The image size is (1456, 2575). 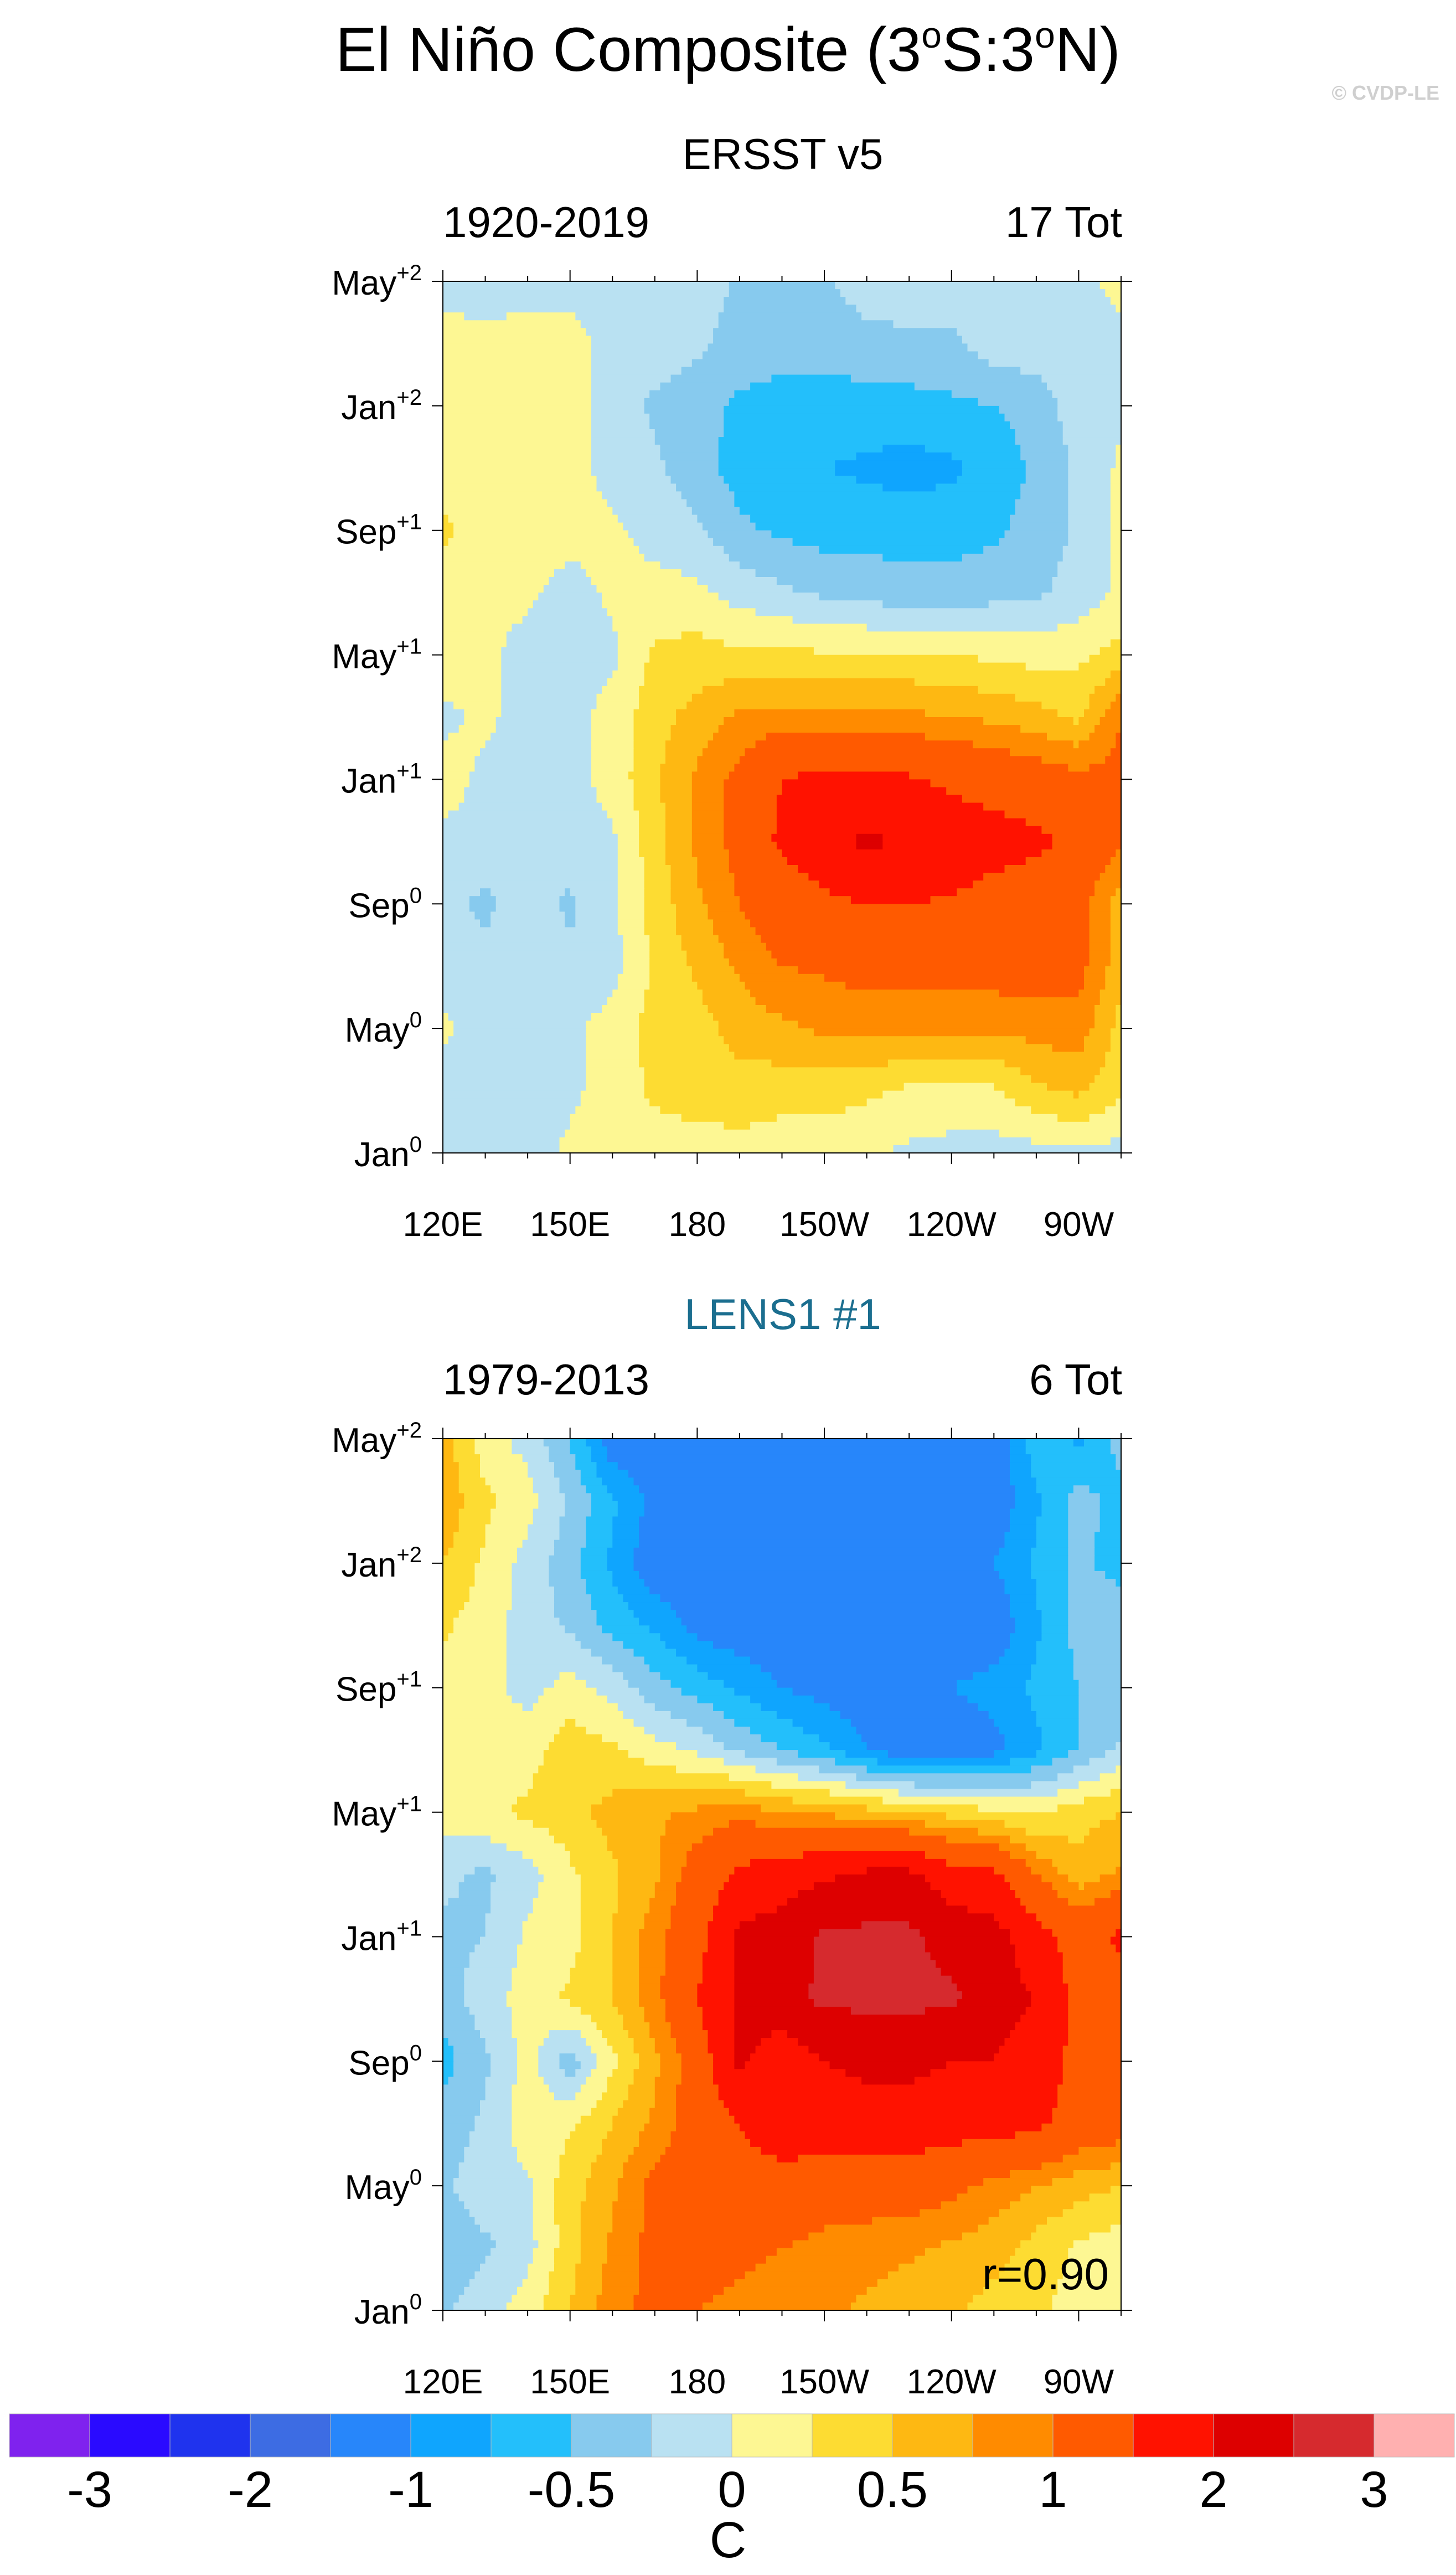 I want to click on y-tick-month: Sep, so click(x=378, y=906).